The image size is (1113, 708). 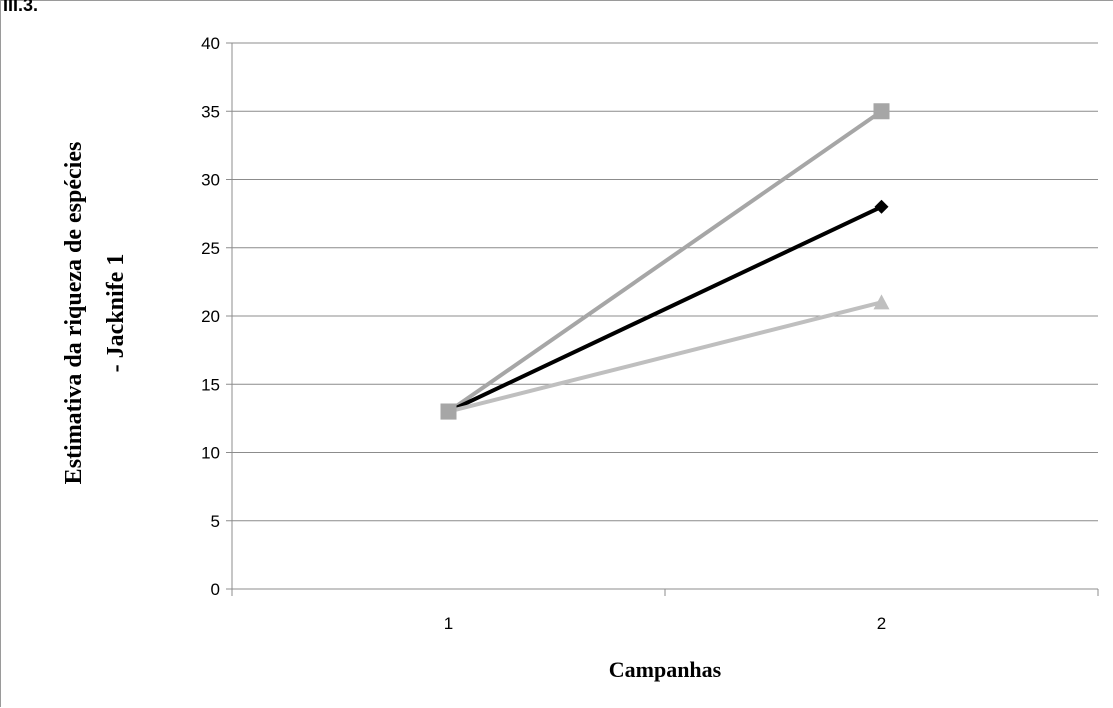 I want to click on y-tick-label: 15, so click(x=210, y=384).